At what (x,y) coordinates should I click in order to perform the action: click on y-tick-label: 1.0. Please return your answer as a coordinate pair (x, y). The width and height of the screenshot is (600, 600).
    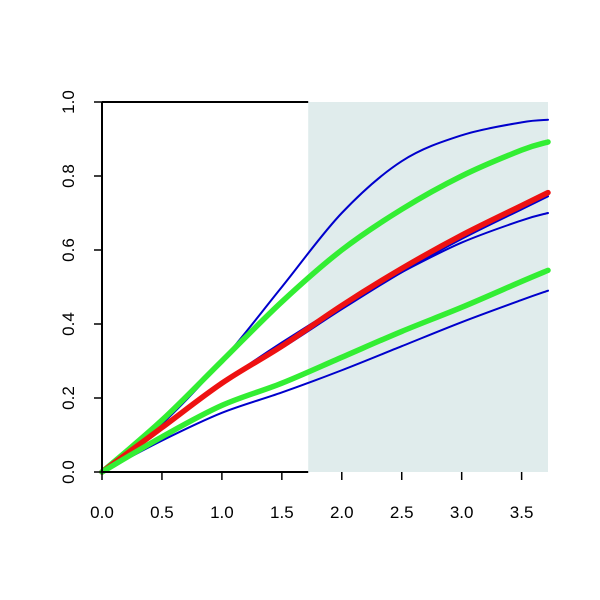
    Looking at the image, I should click on (68, 102).